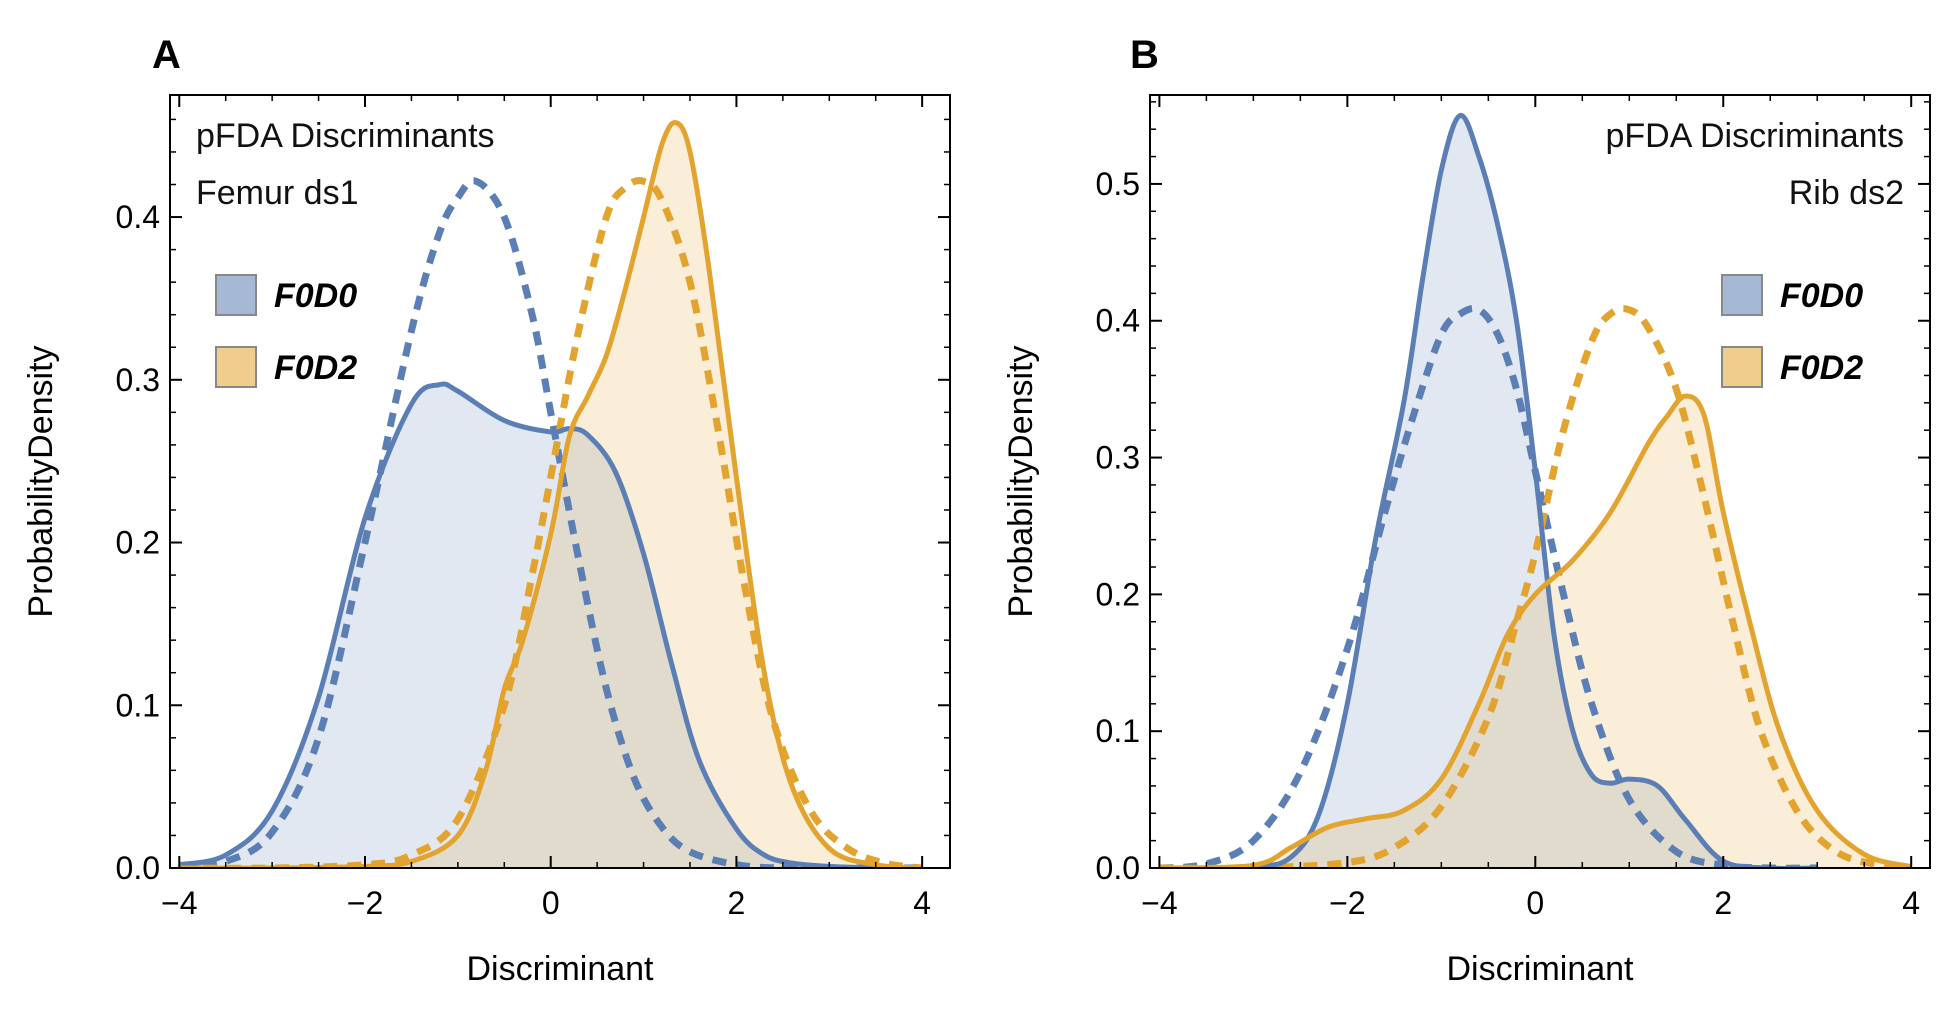 The image size is (1950, 1017). Describe the element at coordinates (1118, 184) in the screenshot. I see `y-tick-label: 0.5` at that location.